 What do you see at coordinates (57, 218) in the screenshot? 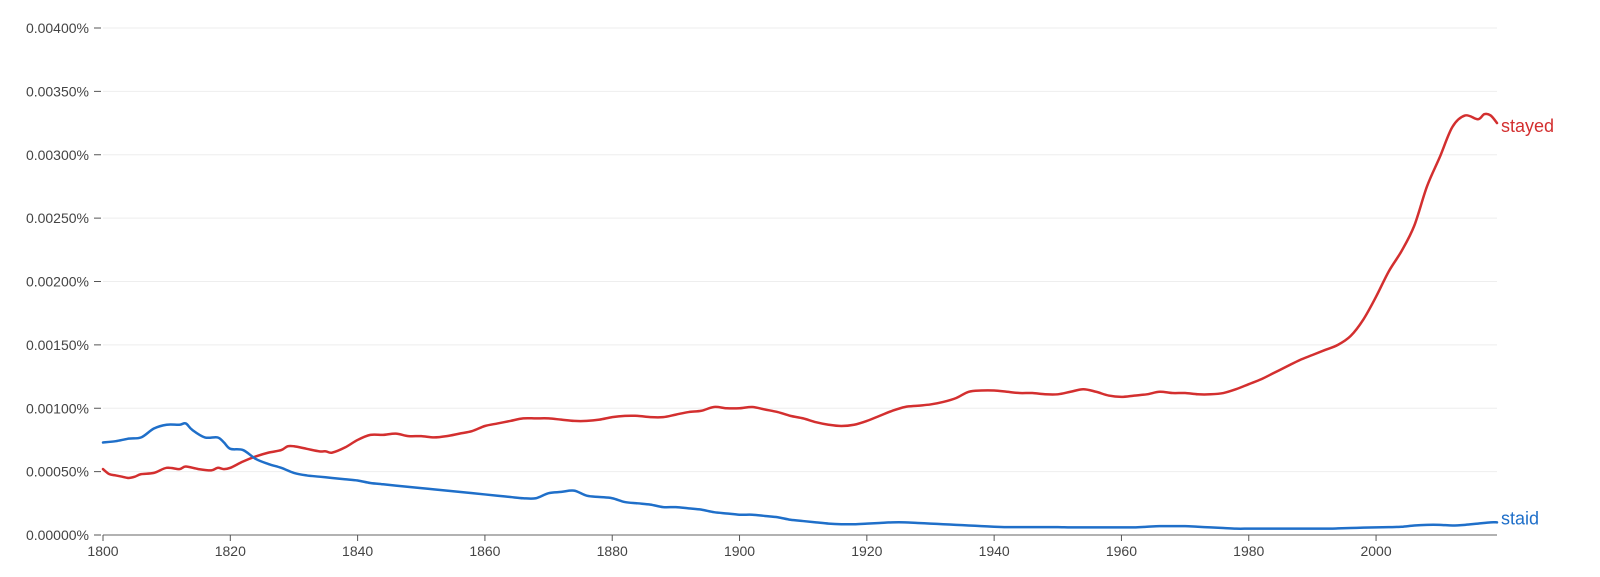
I see `y-tick-label: 0.00250%` at bounding box center [57, 218].